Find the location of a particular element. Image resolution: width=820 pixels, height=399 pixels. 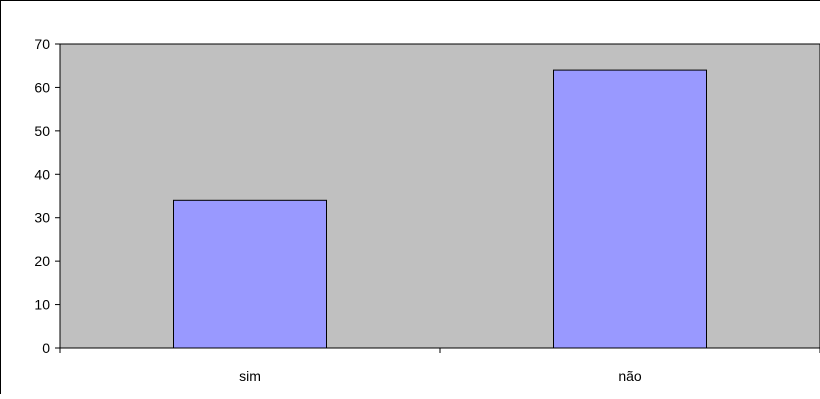

y-tick-label: 30 is located at coordinates (42, 218).